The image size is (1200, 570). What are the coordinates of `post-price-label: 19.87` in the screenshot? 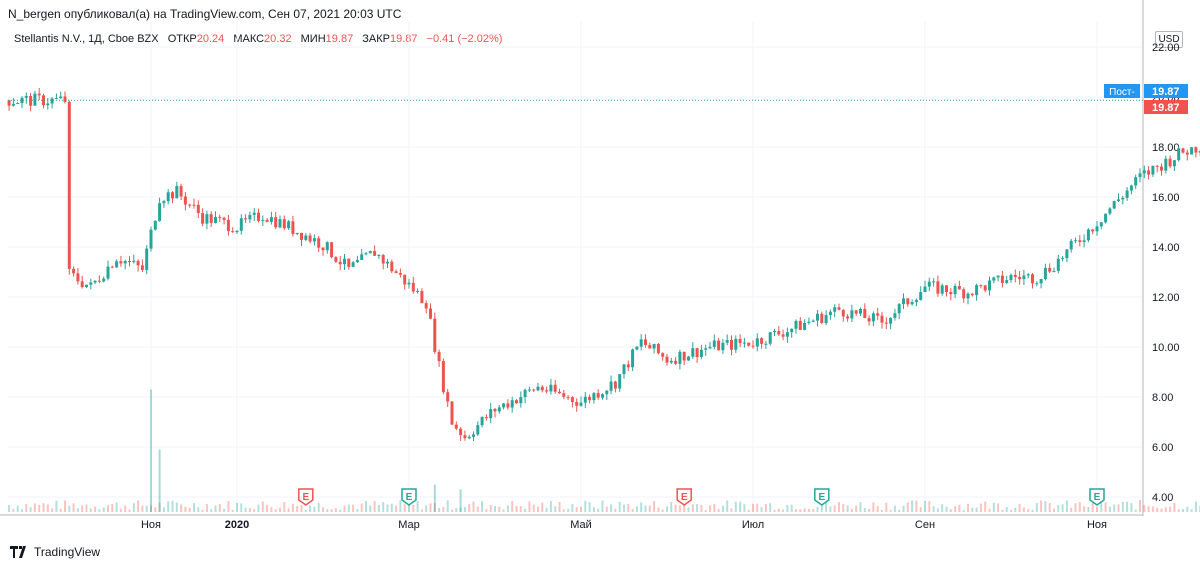 It's located at (1166, 92).